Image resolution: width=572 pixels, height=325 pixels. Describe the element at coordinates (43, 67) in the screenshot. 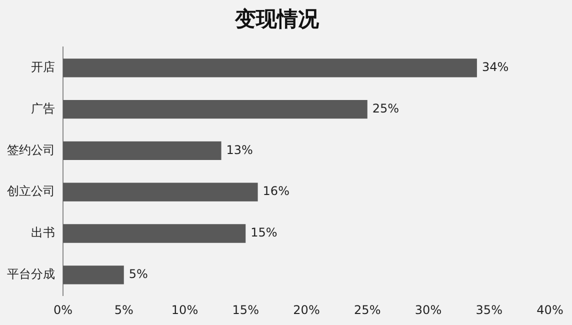

I see `y-tick-label: 开店` at that location.